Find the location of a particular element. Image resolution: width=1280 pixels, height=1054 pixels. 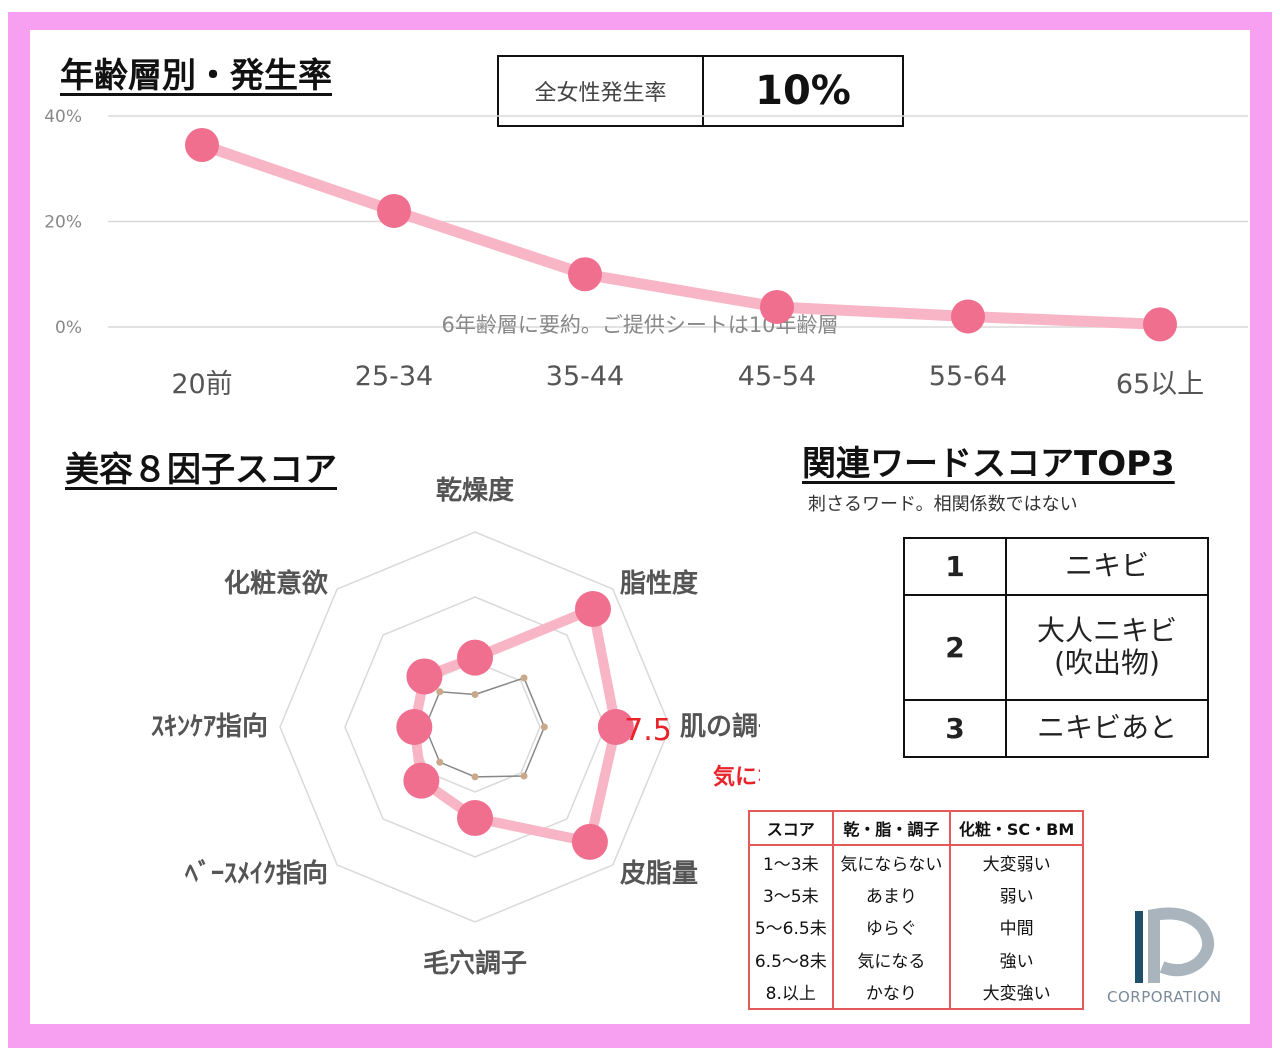

legend-cell: 大変強い is located at coordinates (1016, 992).